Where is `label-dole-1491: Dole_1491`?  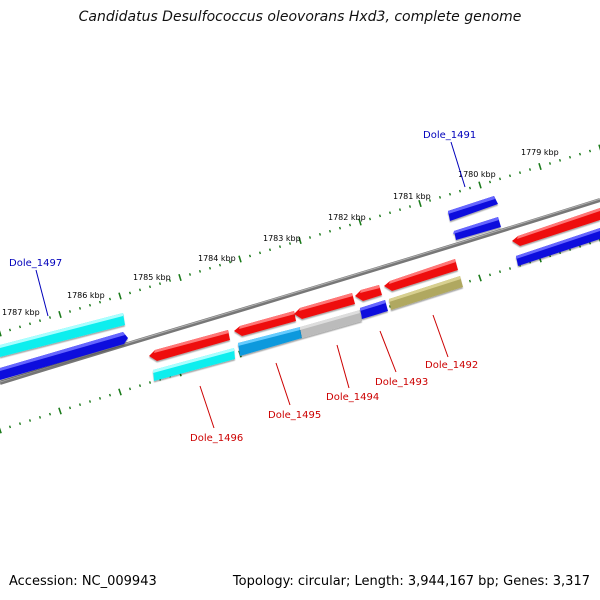 label-dole-1491: Dole_1491 is located at coordinates (449, 135).